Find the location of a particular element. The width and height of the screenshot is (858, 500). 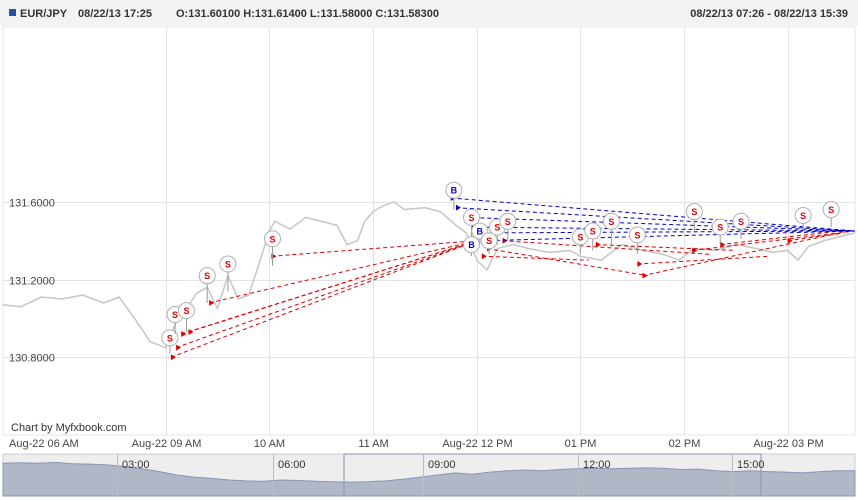

header-bar is located at coordinates (429, 13).